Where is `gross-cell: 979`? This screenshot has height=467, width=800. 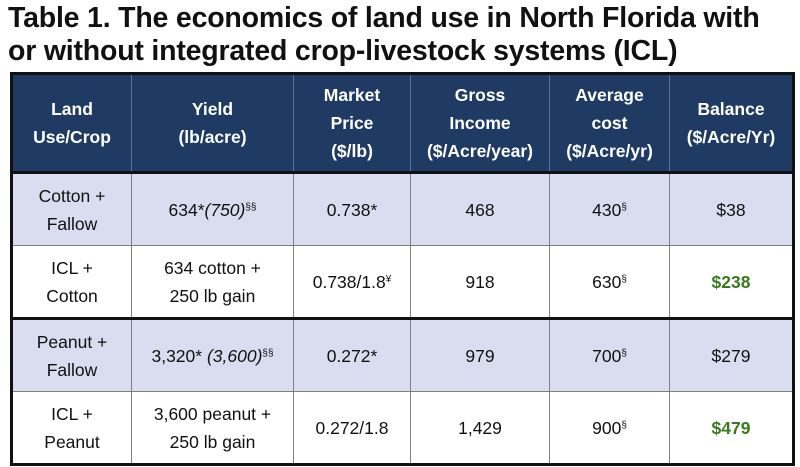 gross-cell: 979 is located at coordinates (480, 355).